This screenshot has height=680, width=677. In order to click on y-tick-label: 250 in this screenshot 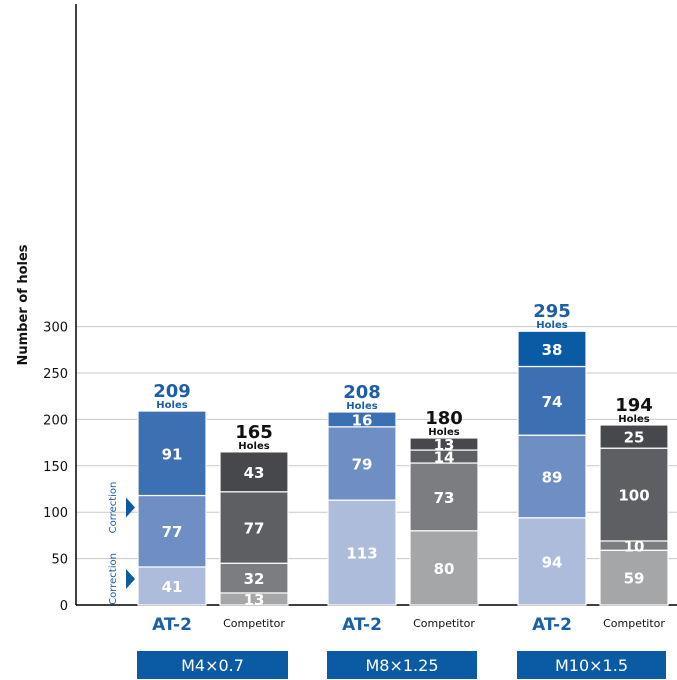, I will do `click(55, 374)`.